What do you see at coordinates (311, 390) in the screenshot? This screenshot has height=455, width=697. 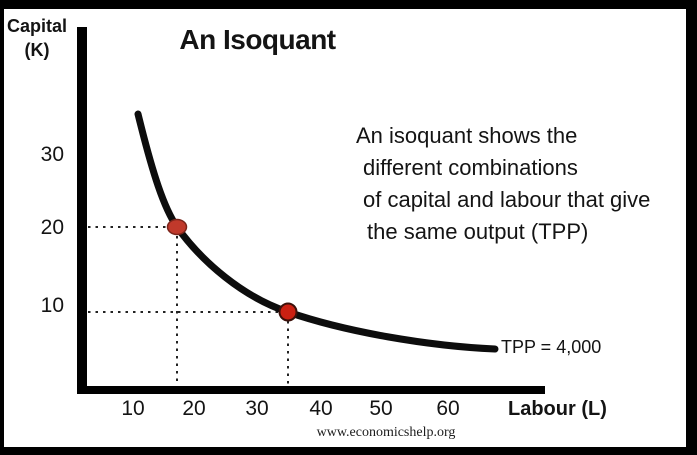 I see `x-axis-line` at bounding box center [311, 390].